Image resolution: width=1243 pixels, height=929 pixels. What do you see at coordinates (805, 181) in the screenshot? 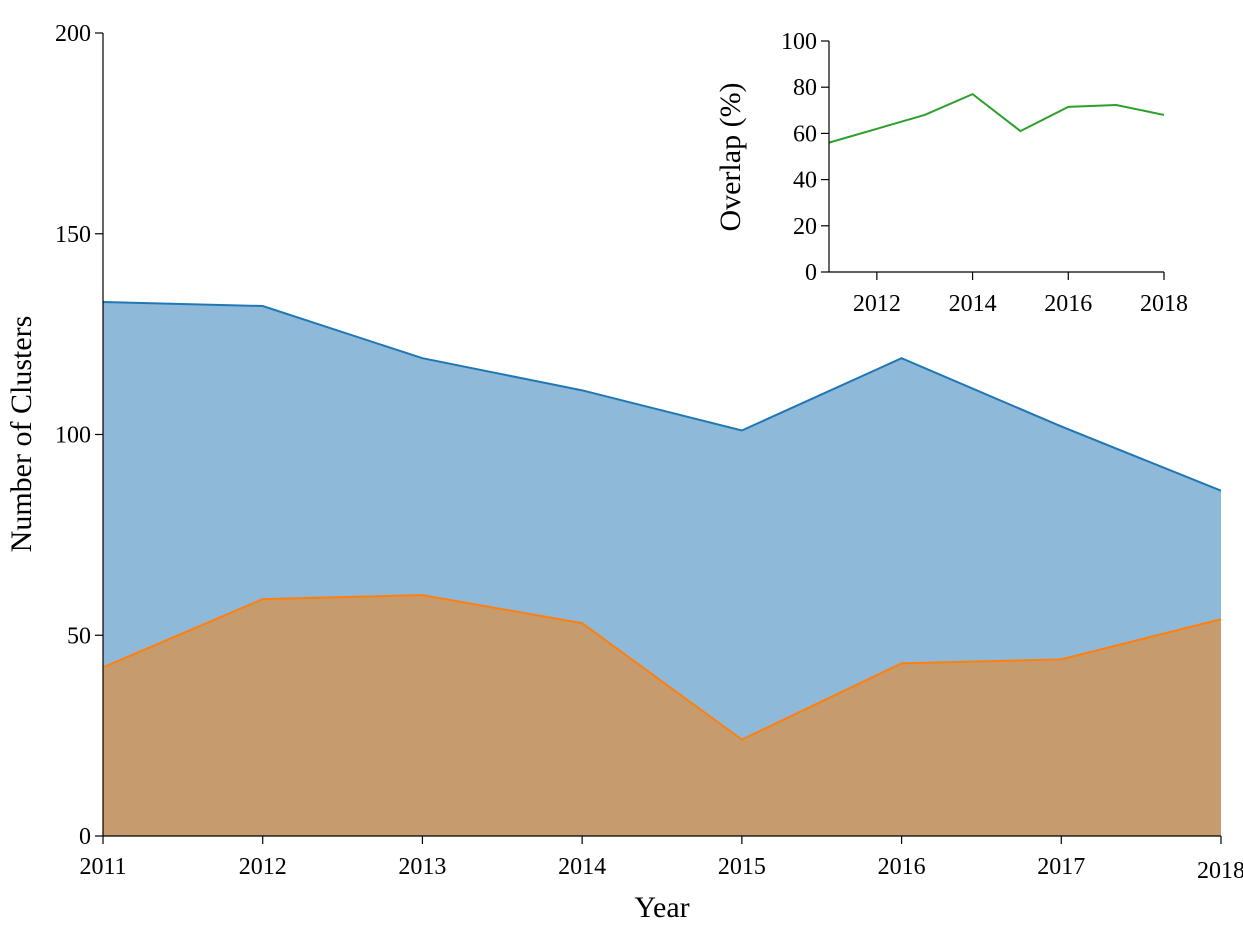
I see `inset-y-tick-label: 40` at bounding box center [805, 181].